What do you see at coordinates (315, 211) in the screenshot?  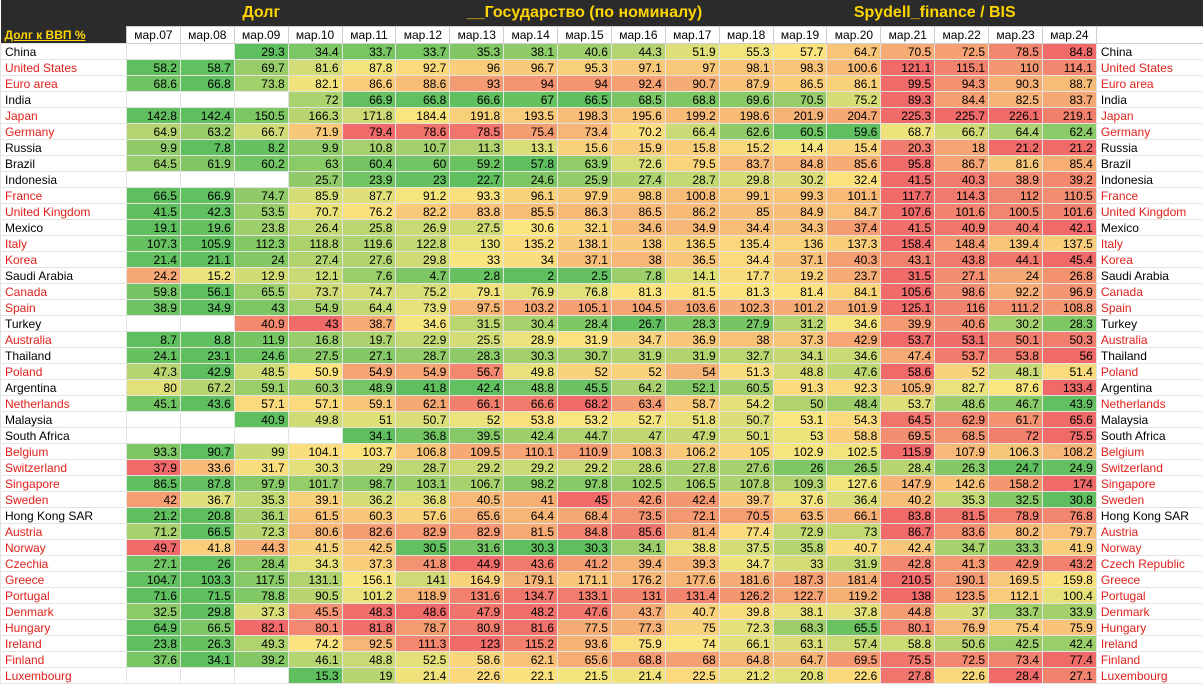 I see `heatmap-cell: 70.7` at bounding box center [315, 211].